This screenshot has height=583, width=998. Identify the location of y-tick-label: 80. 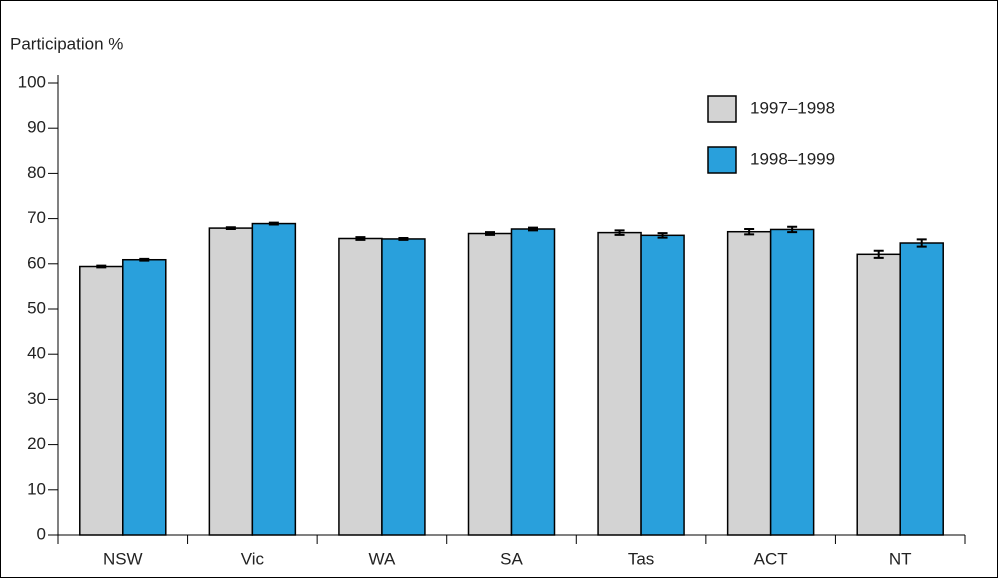
(36, 172).